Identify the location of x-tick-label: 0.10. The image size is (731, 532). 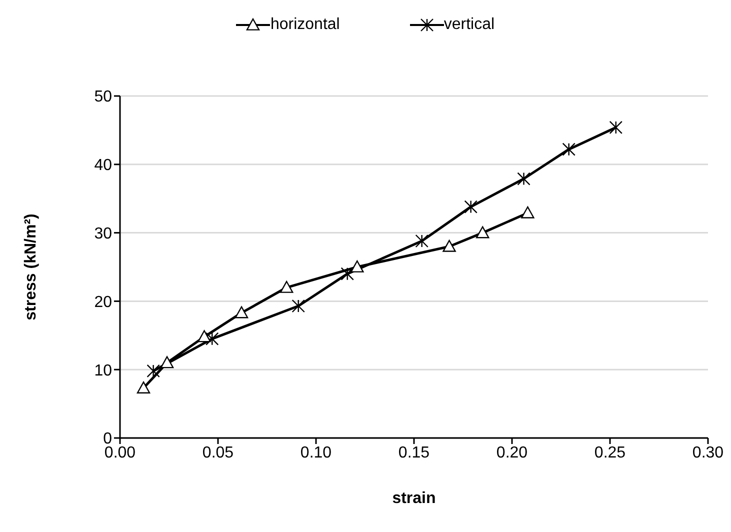
(316, 453).